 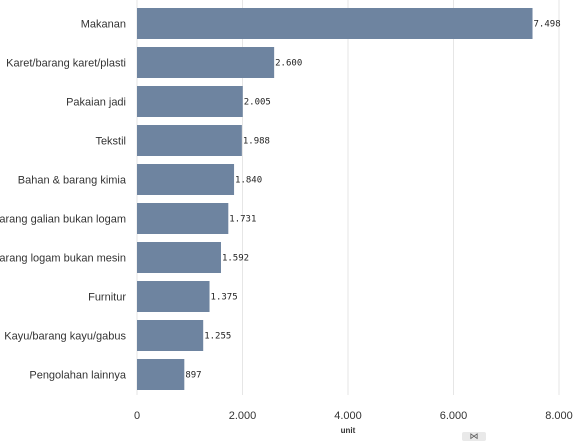 I want to click on x-tick-label: 0, so click(x=137, y=416).